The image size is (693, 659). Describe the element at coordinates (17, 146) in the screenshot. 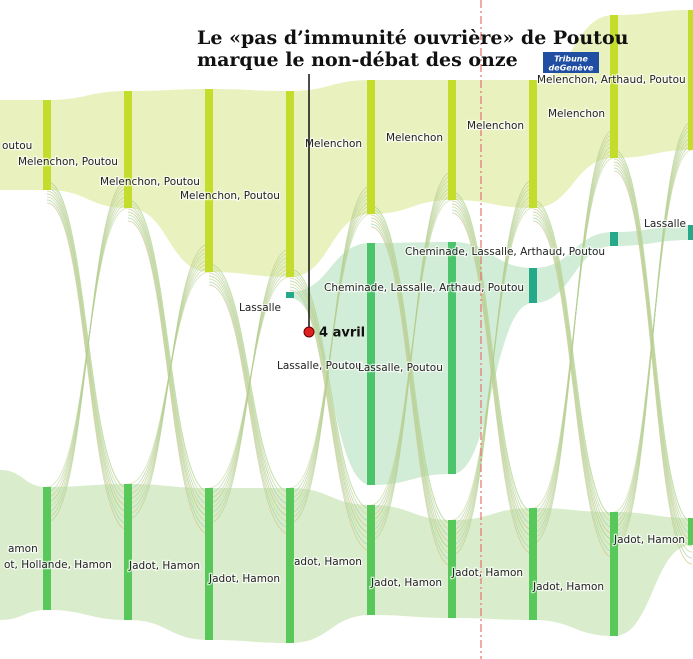

I see `node-label: outou` at that location.